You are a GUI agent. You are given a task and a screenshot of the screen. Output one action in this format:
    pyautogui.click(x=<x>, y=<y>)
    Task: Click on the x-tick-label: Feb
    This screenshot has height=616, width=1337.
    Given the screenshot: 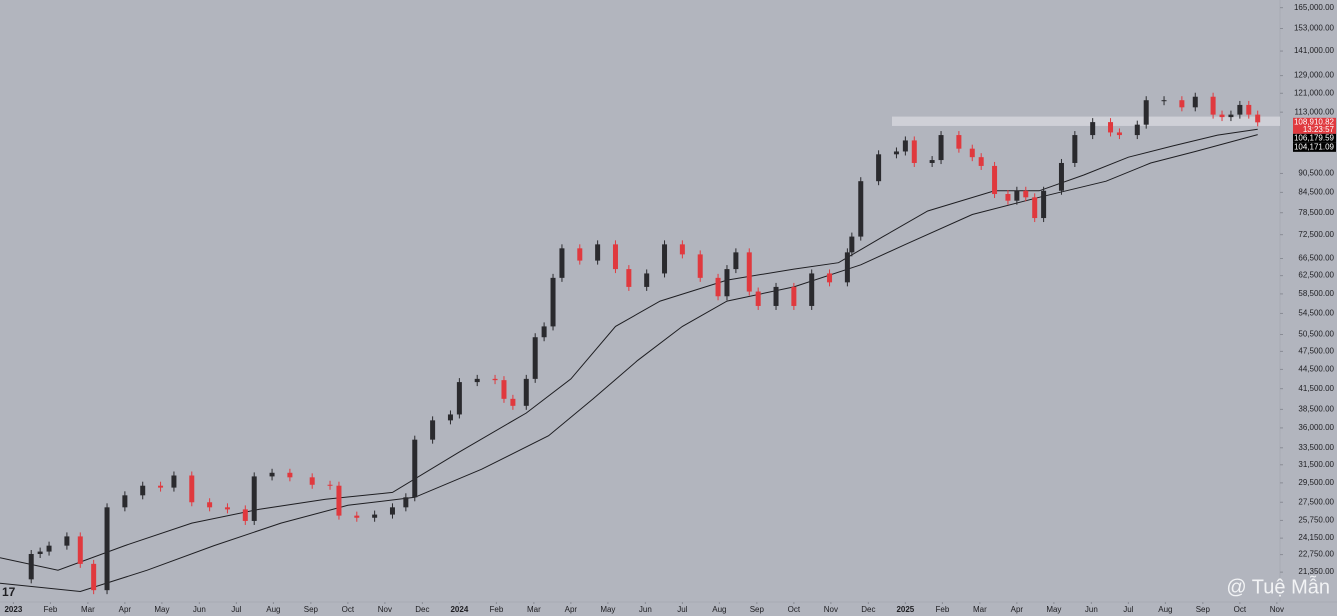 What is the action you would take?
    pyautogui.click(x=942, y=609)
    